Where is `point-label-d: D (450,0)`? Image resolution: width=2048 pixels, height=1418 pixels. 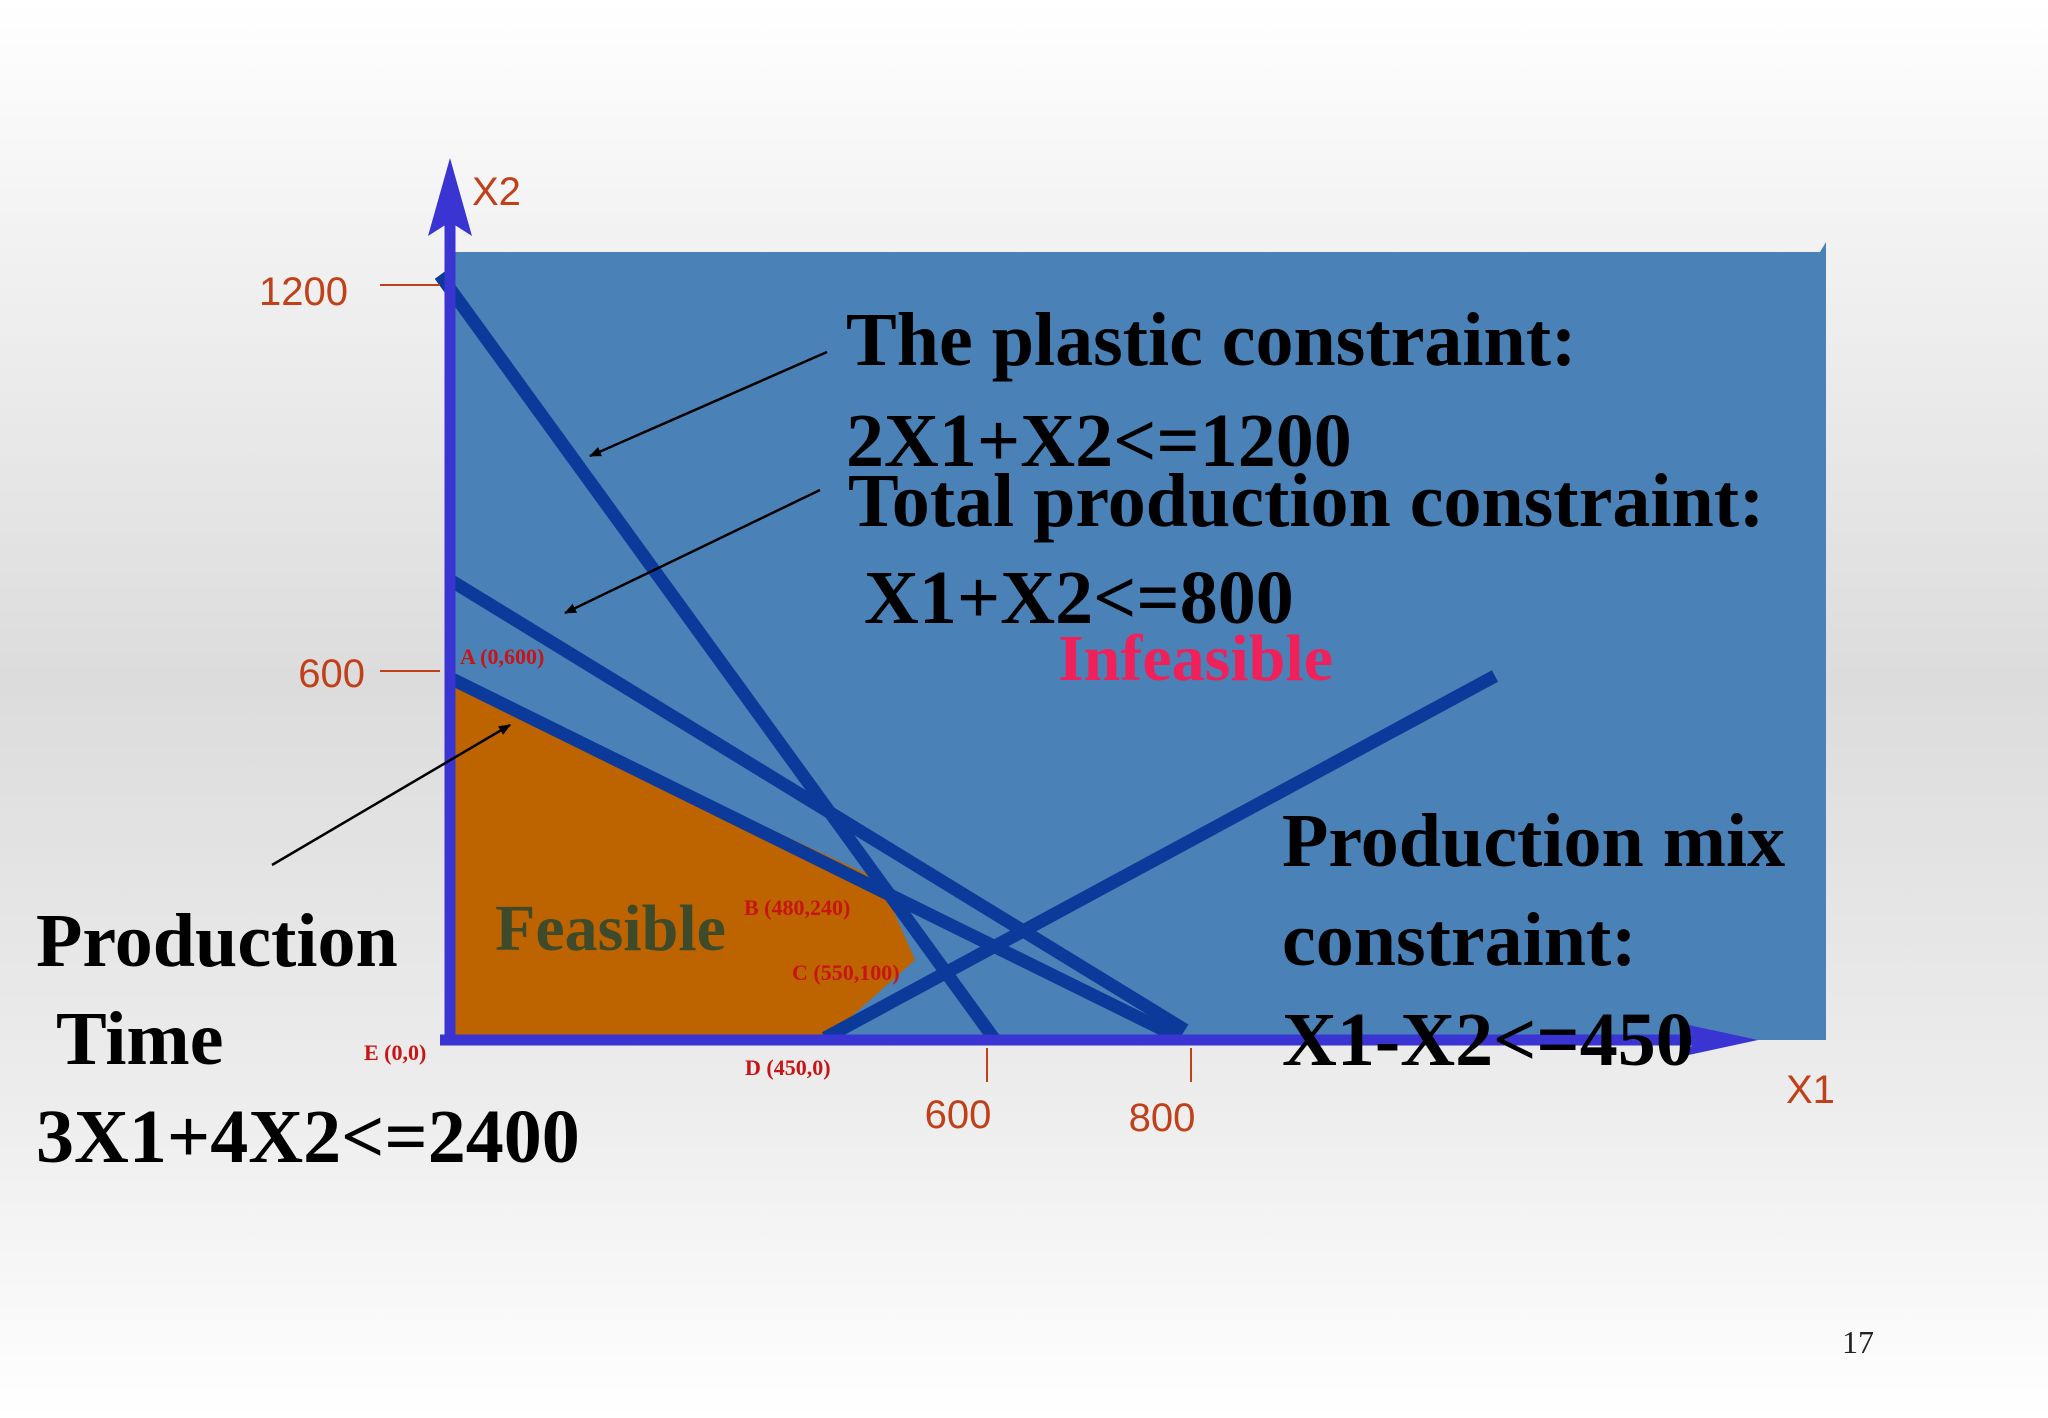 point-label-d: D (450,0) is located at coordinates (788, 1067).